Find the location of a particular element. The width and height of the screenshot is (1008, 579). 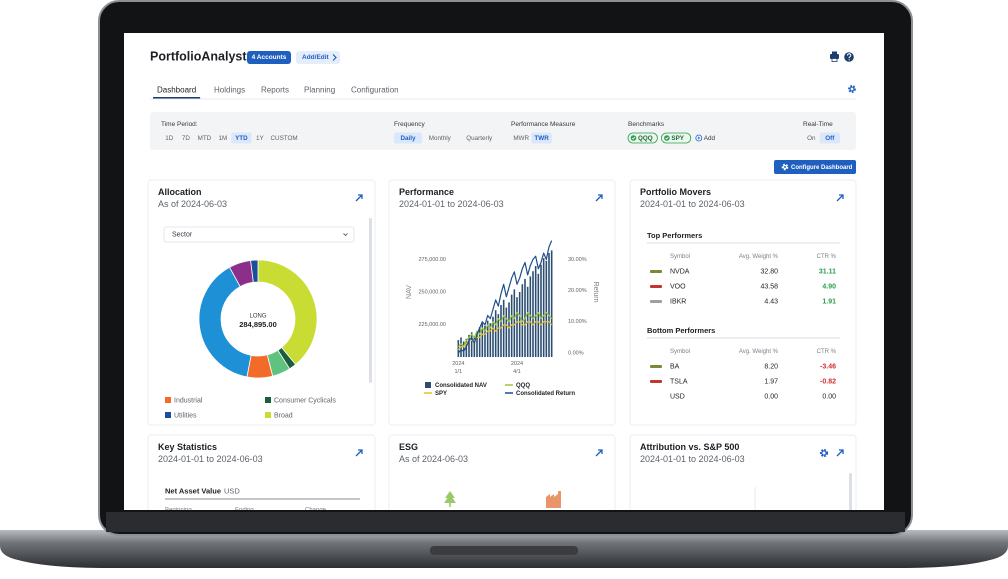

filter-option: CUSTOM is located at coordinates (284, 138).